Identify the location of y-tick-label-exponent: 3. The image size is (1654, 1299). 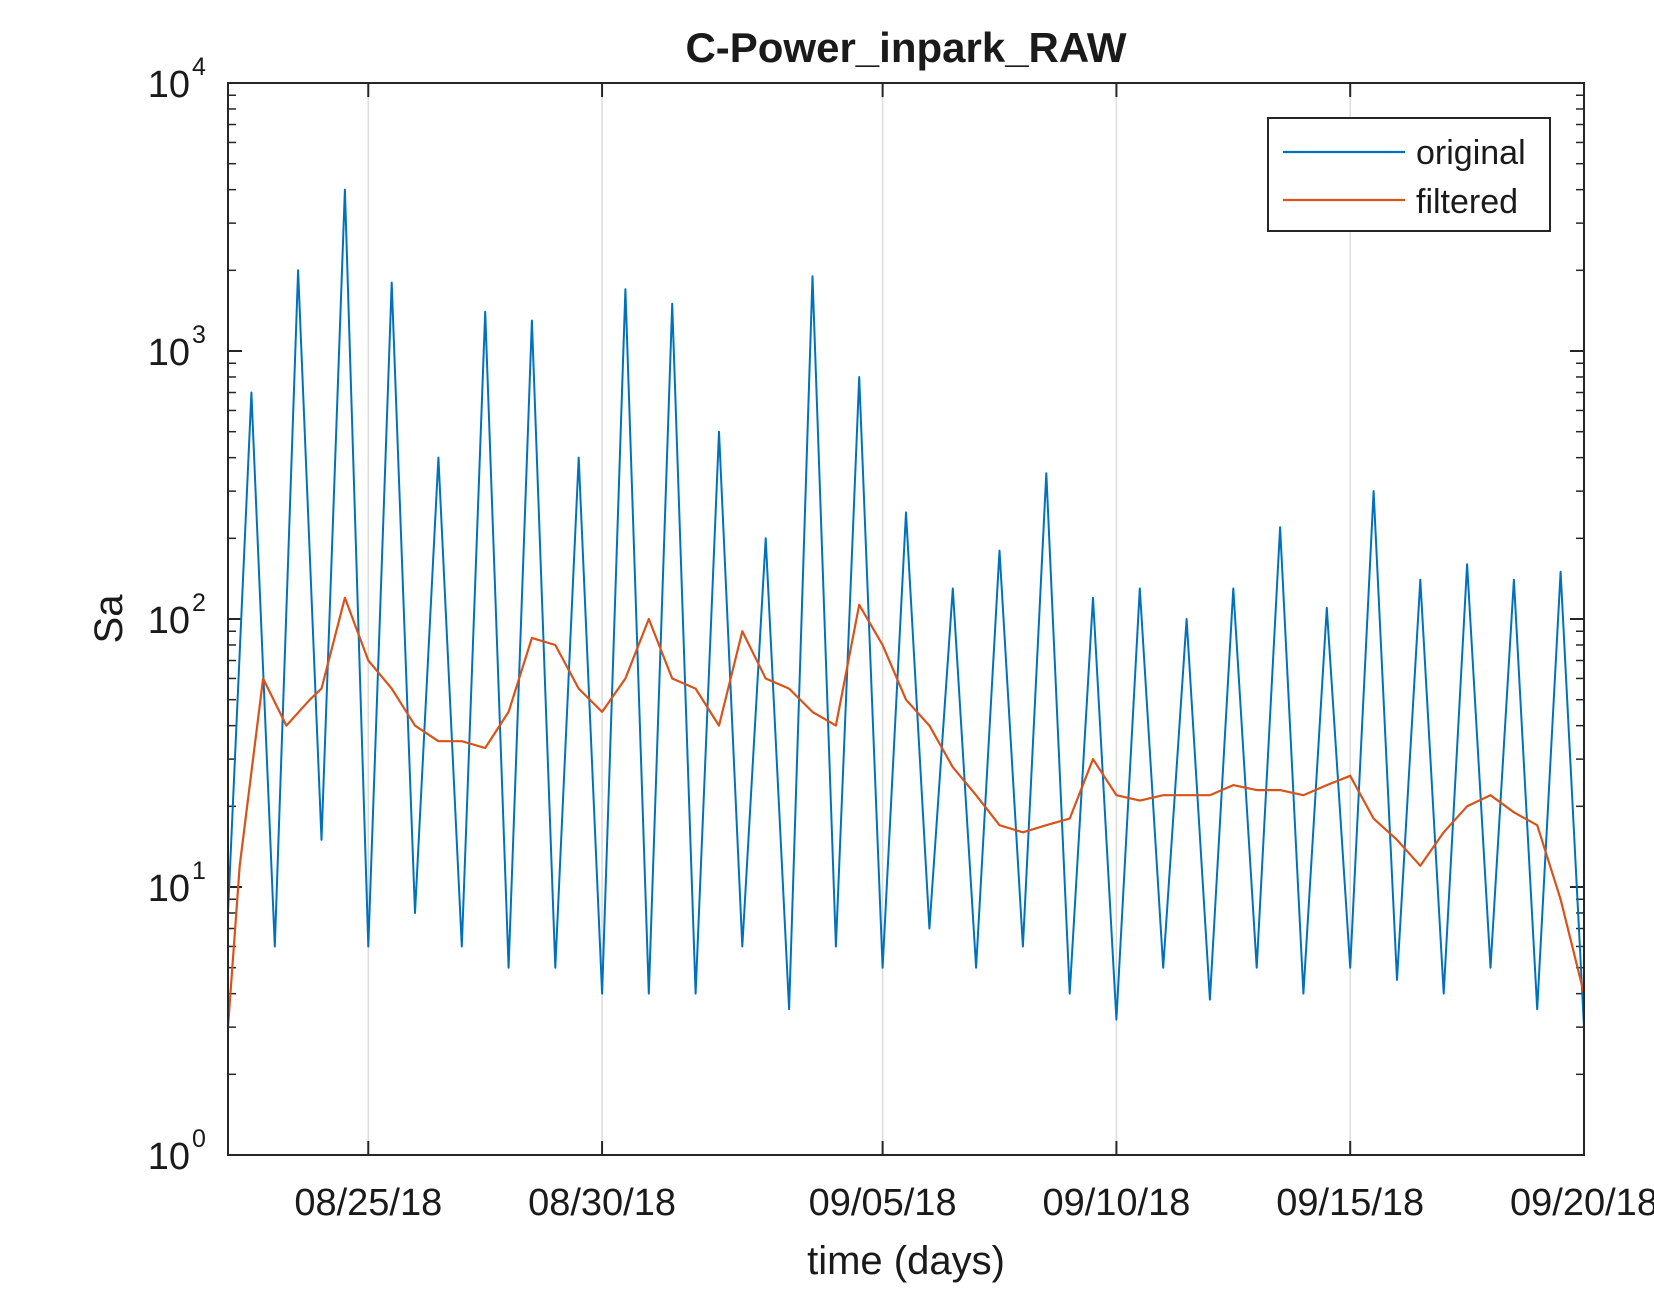
(199, 335).